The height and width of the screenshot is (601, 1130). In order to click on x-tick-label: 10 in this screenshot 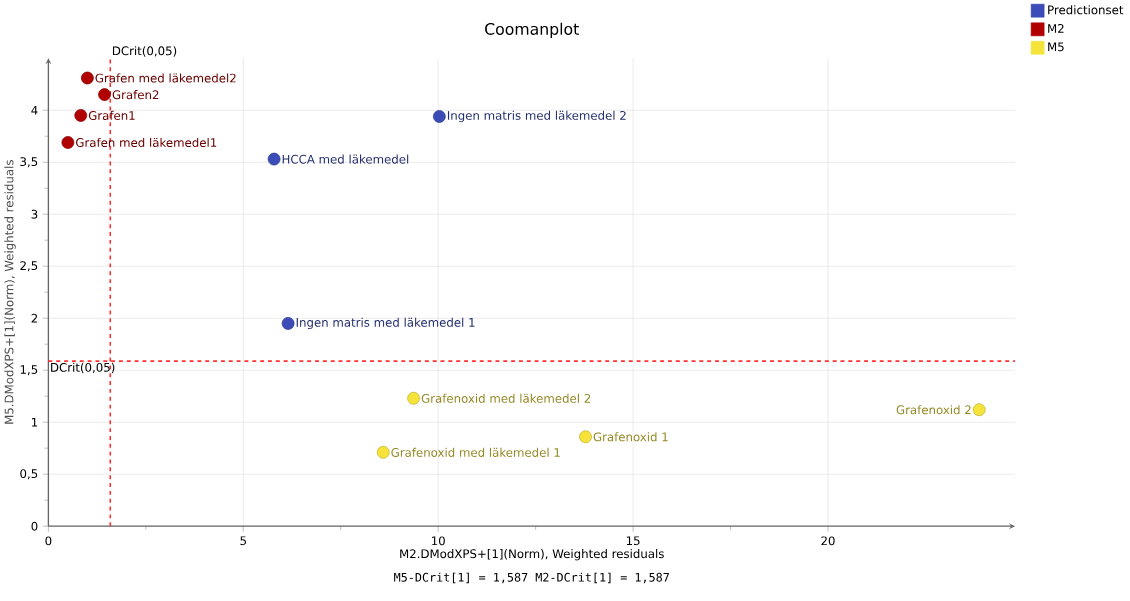, I will do `click(438, 541)`.